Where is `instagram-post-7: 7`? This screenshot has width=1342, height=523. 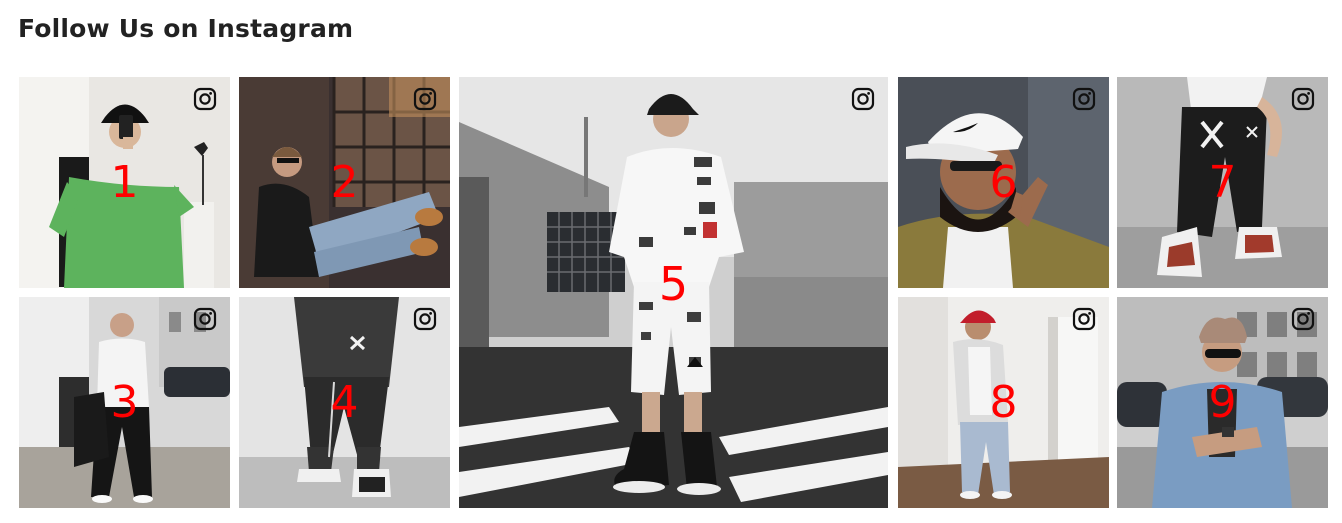
instagram-post-7: 7 is located at coordinates (1222, 182).